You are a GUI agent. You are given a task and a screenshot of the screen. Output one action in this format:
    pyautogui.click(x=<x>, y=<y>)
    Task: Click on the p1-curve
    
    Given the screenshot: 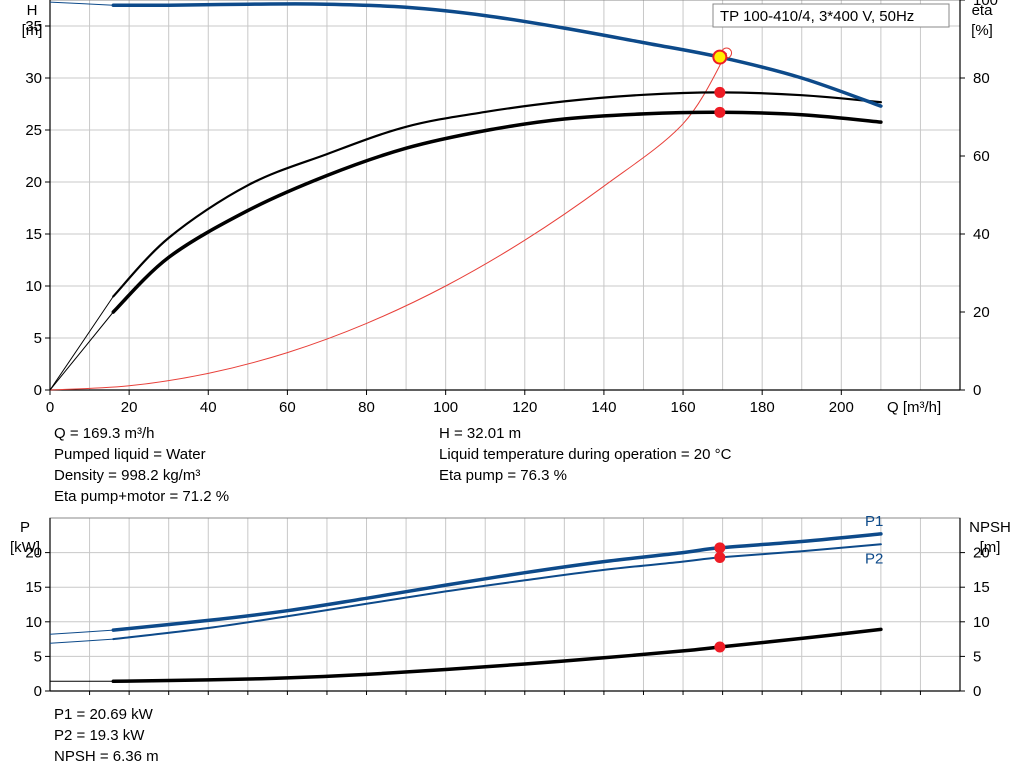 What is the action you would take?
    pyautogui.click(x=497, y=582)
    